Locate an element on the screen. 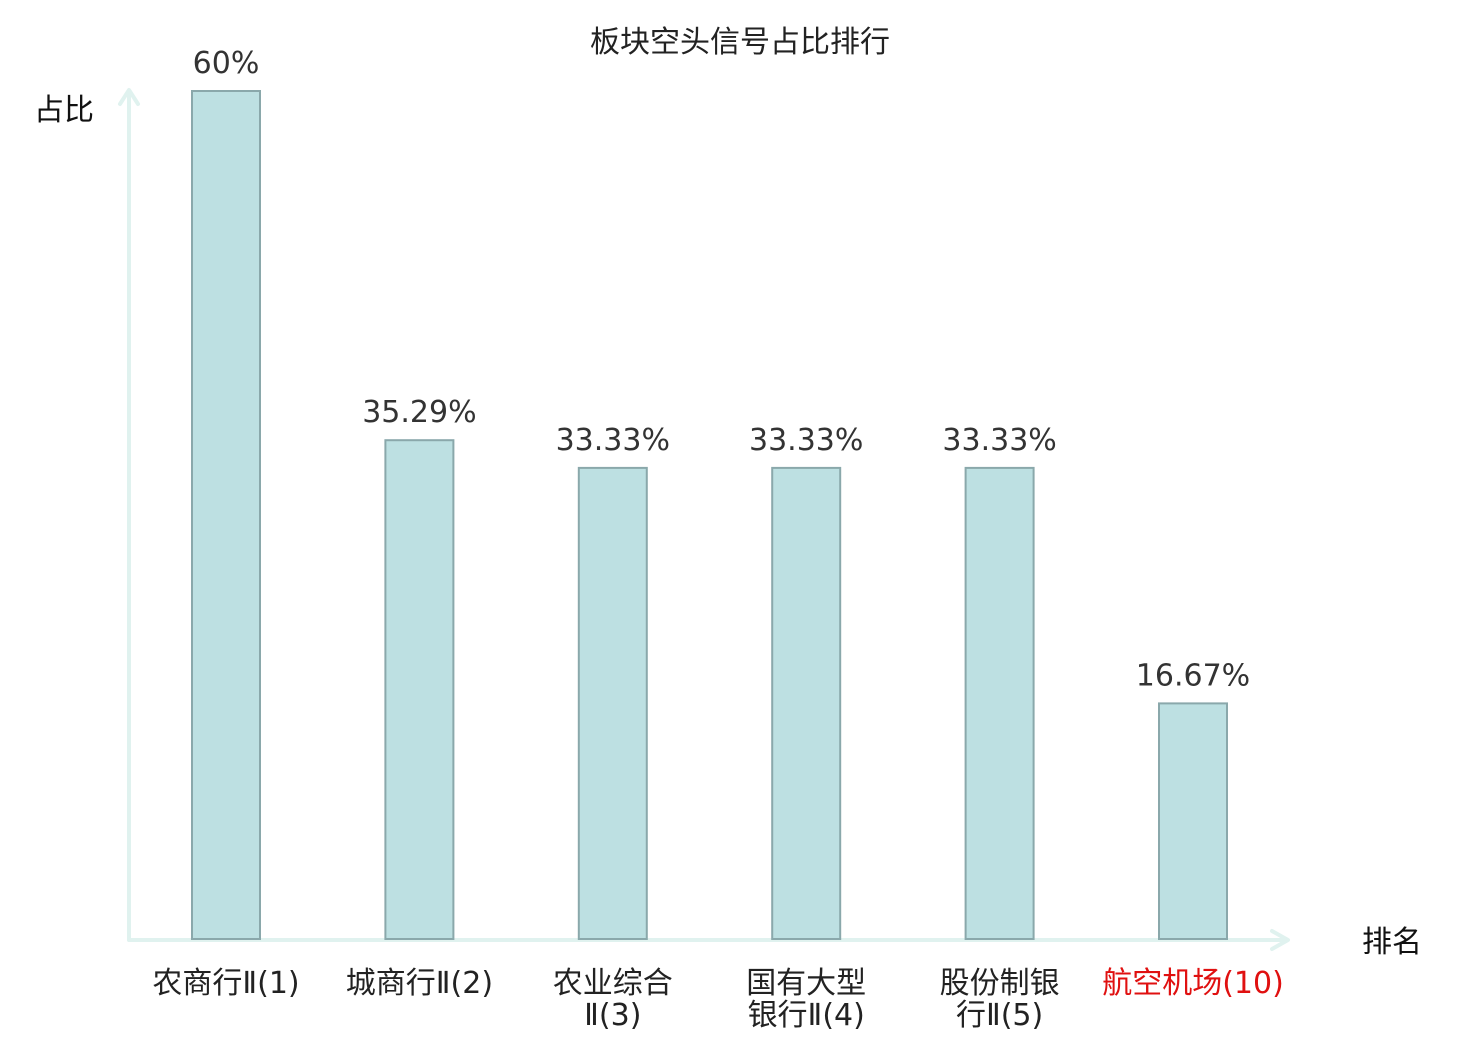 Image resolution: width=1480 pixels, height=1040 pixels. x-axis-arrow is located at coordinates (1280, 940).